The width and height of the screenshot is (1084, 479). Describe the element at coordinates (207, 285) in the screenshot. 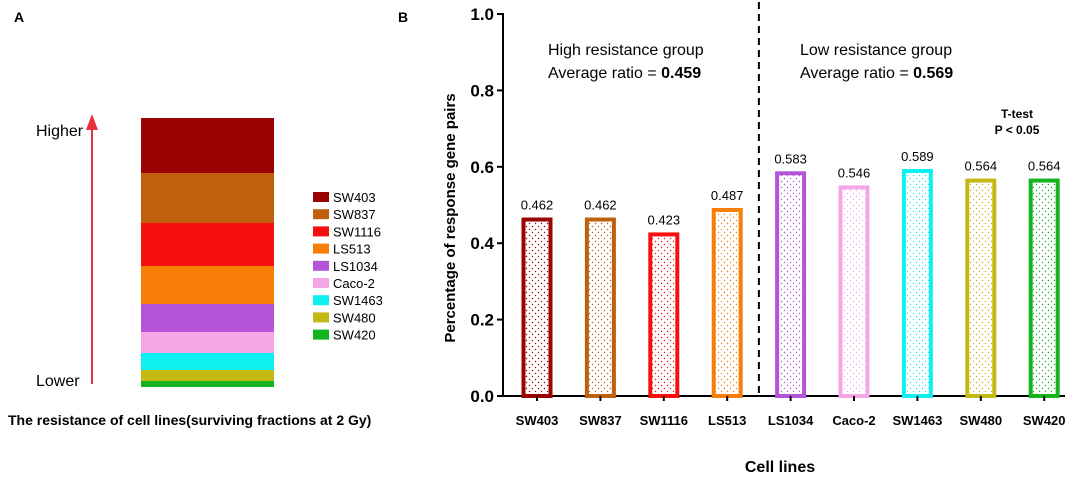

I see `stack-segment-ls513` at that location.